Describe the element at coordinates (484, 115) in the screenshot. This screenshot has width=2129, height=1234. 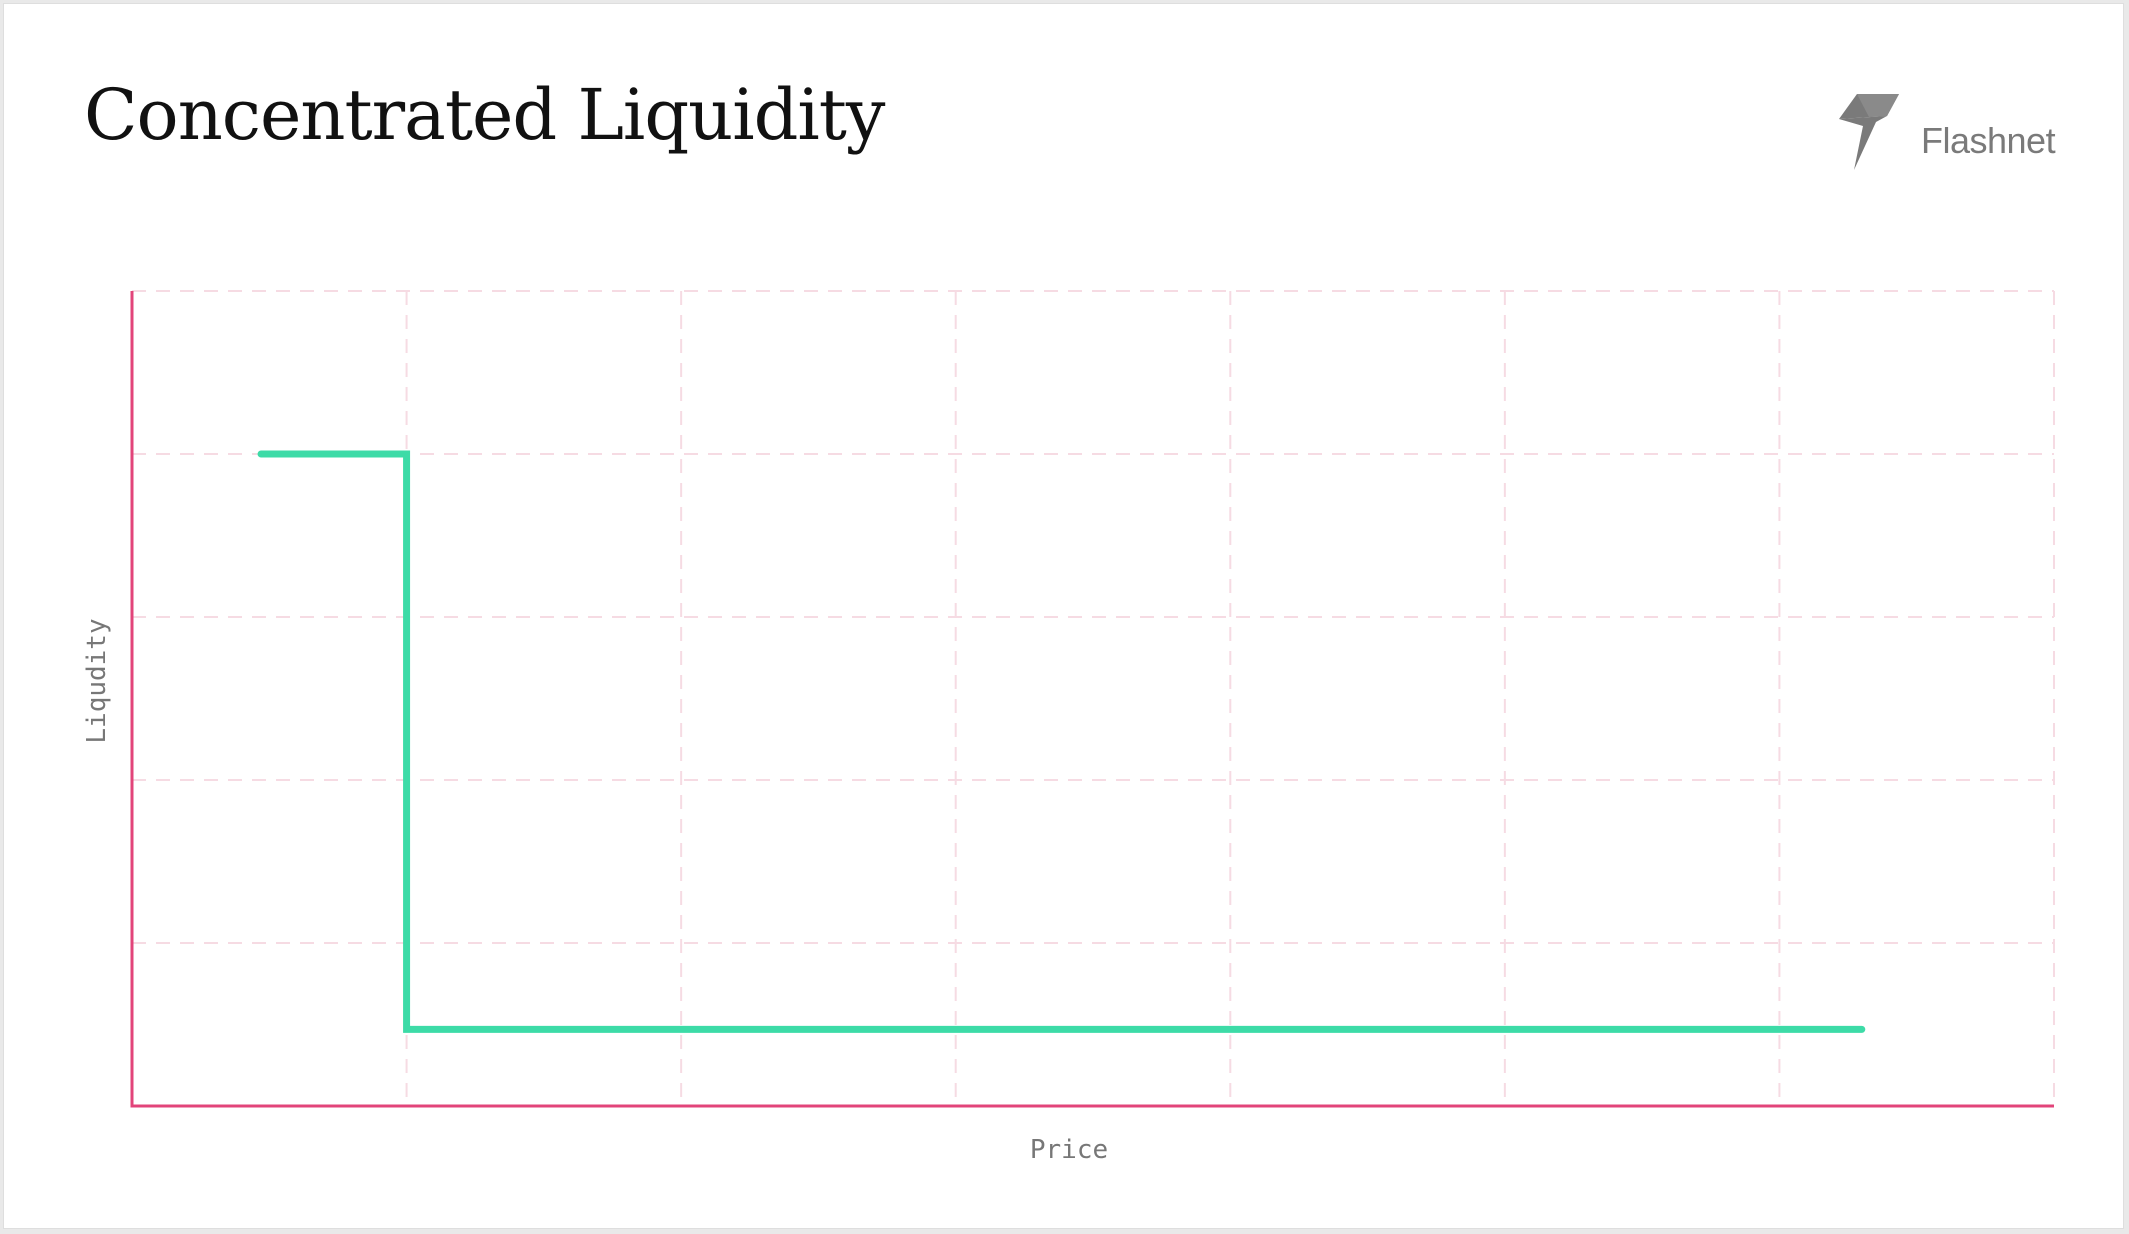
I see `page-title: Concentrated Liquidity` at that location.